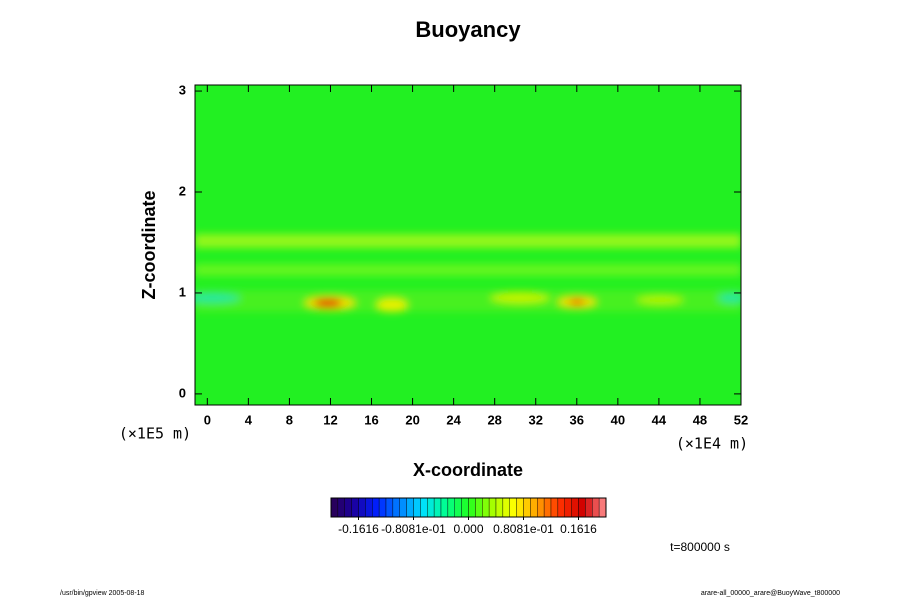  Describe the element at coordinates (523, 529) in the screenshot. I see `colorbar-tick-label: 0.8081e-01` at that location.